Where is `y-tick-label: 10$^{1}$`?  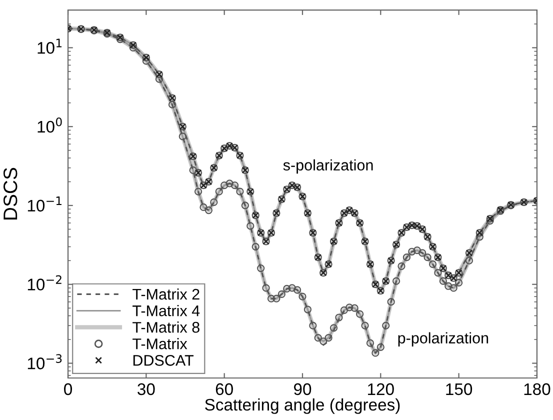 y-tick-label: 10$^{1}$ is located at coordinates (50, 46).